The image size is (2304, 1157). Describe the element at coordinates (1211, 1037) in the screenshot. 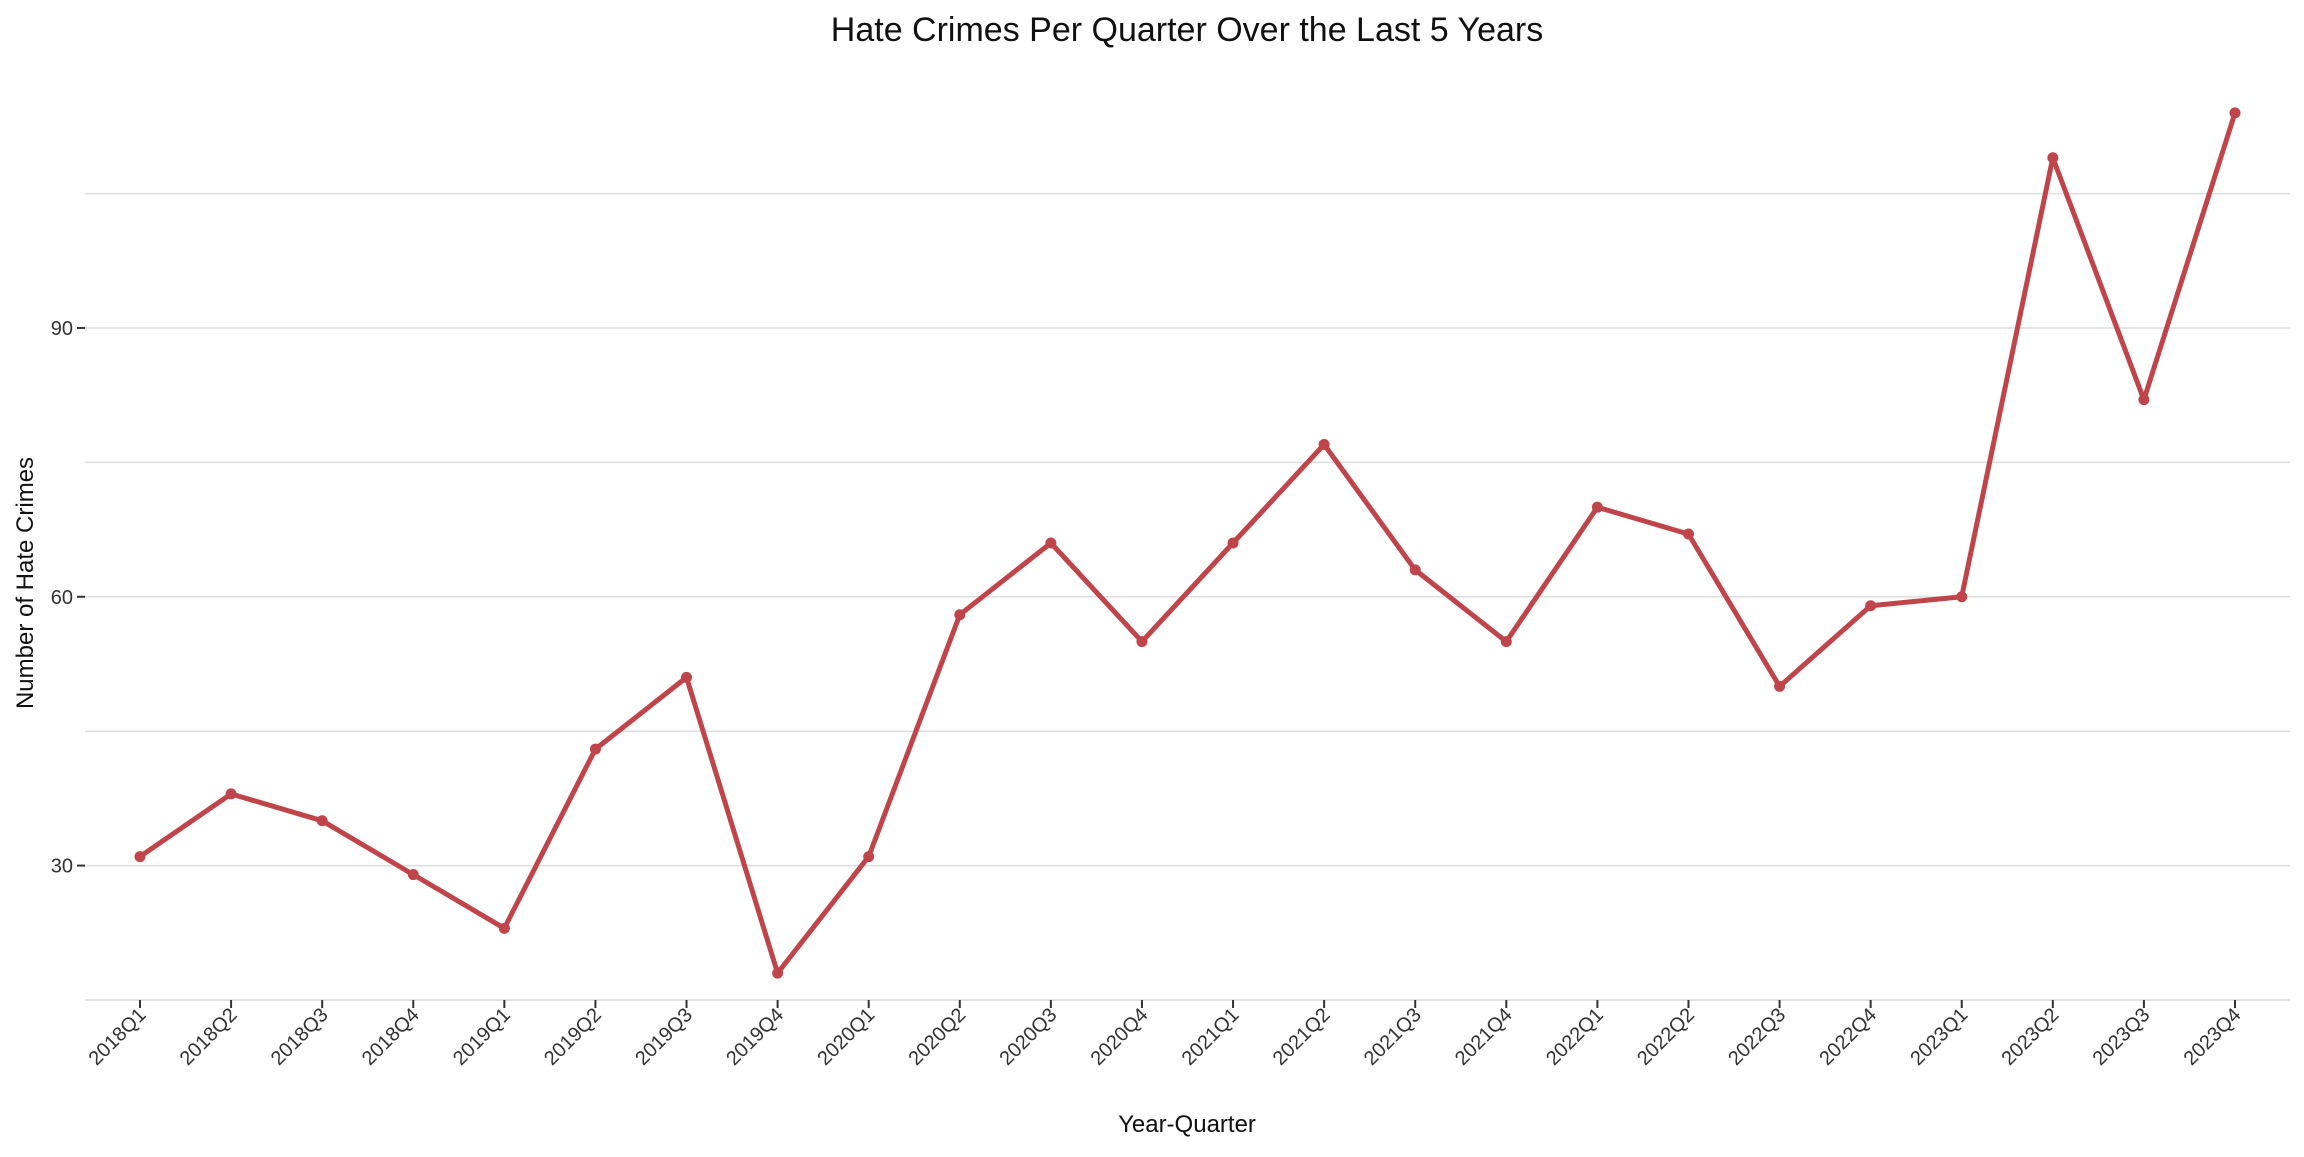

I see `x-tick-label: 2021Q1` at that location.